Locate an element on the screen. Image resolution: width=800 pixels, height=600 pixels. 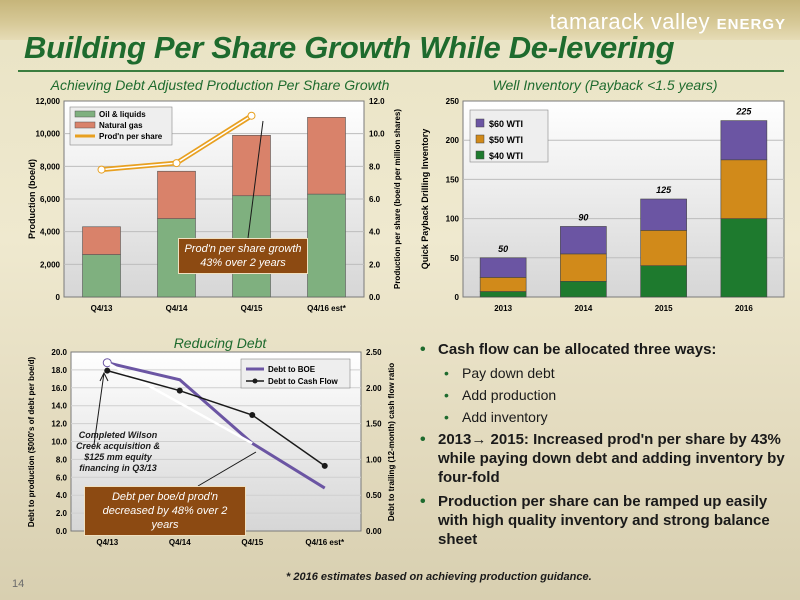
inventory-y-tick-label: 200 is located at coordinates (453, 140).